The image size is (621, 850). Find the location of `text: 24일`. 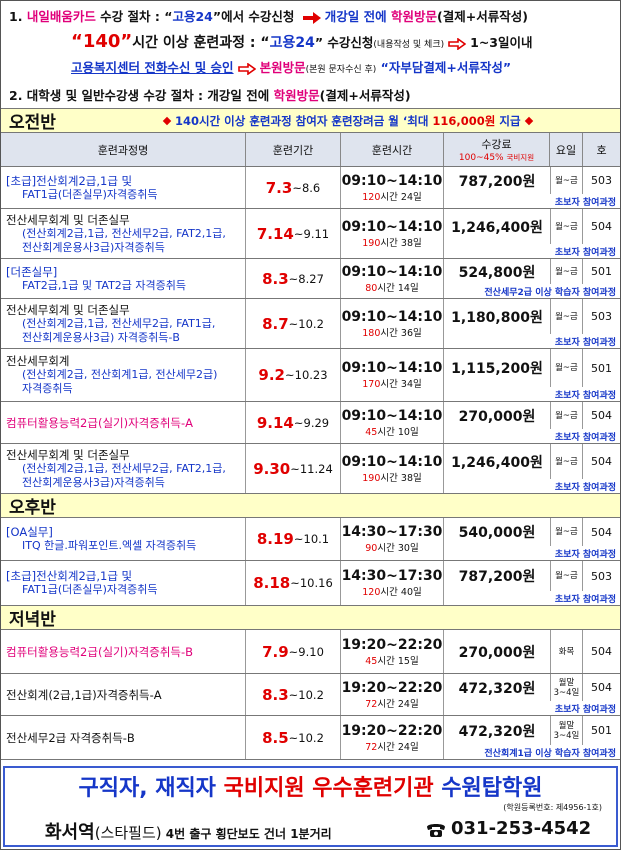

text: 24일 is located at coordinates (408, 747).